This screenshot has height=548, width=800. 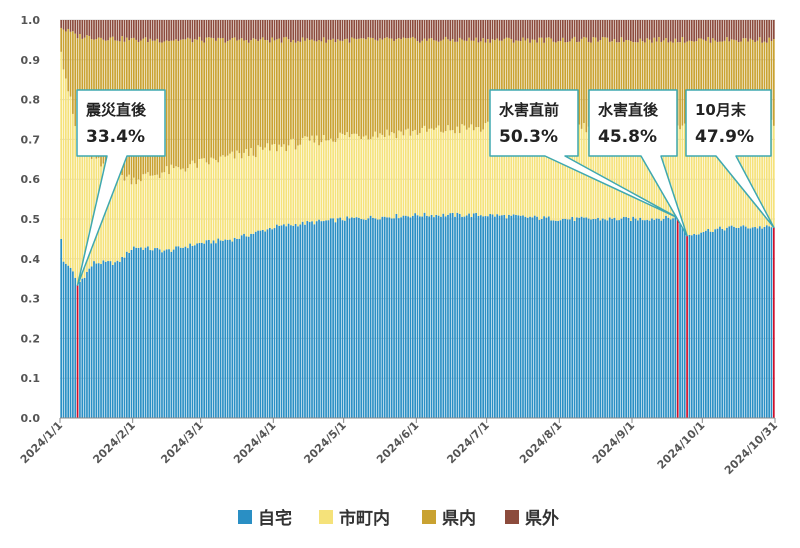 What do you see at coordinates (584, 154) in the screenshot?
I see `callout-box` at bounding box center [584, 154].